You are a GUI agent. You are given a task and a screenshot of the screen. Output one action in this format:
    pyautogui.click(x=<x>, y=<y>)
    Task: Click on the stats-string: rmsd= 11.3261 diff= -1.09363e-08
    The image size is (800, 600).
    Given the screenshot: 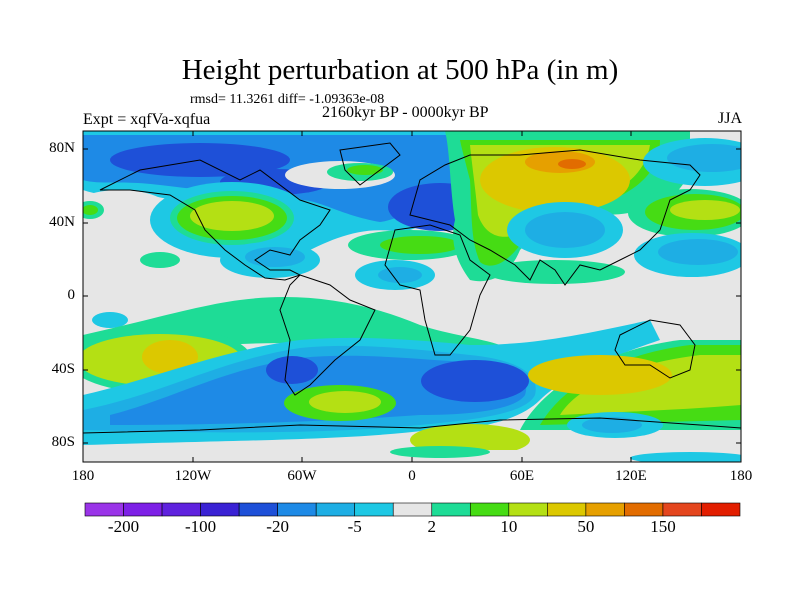 What is the action you would take?
    pyautogui.click(x=287, y=99)
    